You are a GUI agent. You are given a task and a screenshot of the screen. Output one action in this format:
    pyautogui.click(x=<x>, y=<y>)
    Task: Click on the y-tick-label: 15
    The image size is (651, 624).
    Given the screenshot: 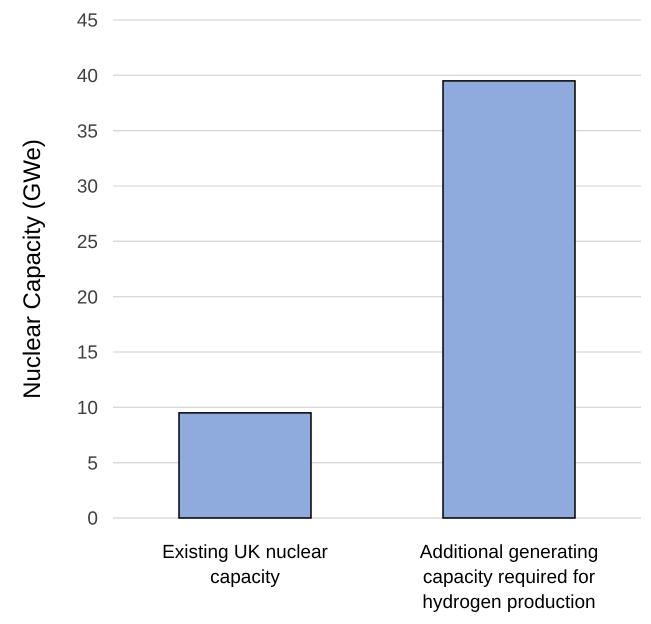 What is the action you would take?
    pyautogui.click(x=87, y=353)
    